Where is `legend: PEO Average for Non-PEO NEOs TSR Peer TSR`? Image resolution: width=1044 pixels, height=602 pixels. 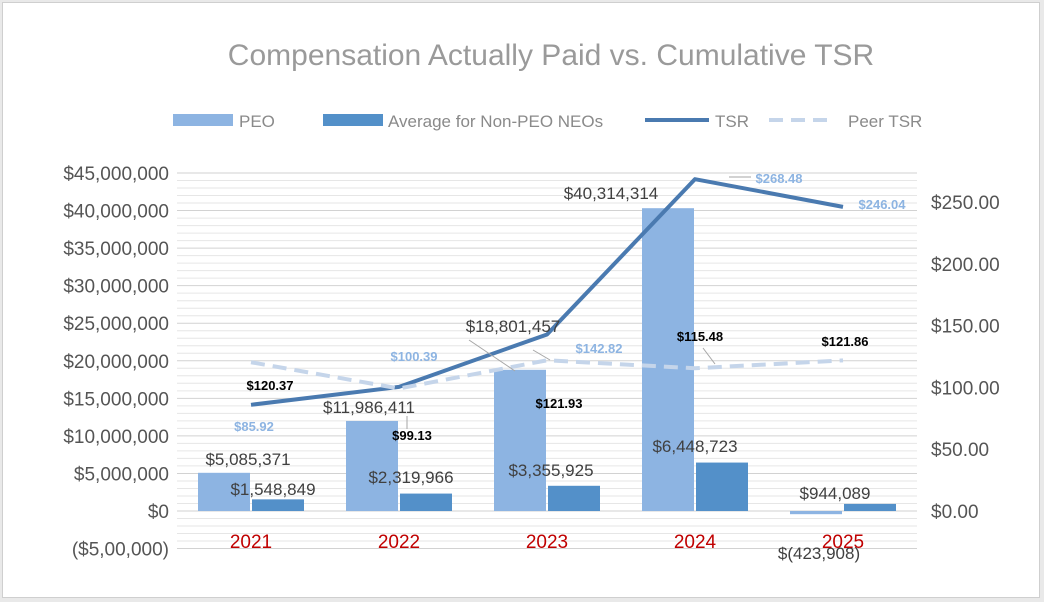
legend: PEO Average for Non-PEO NEOs TSR Peer TSR is located at coordinates (547, 121).